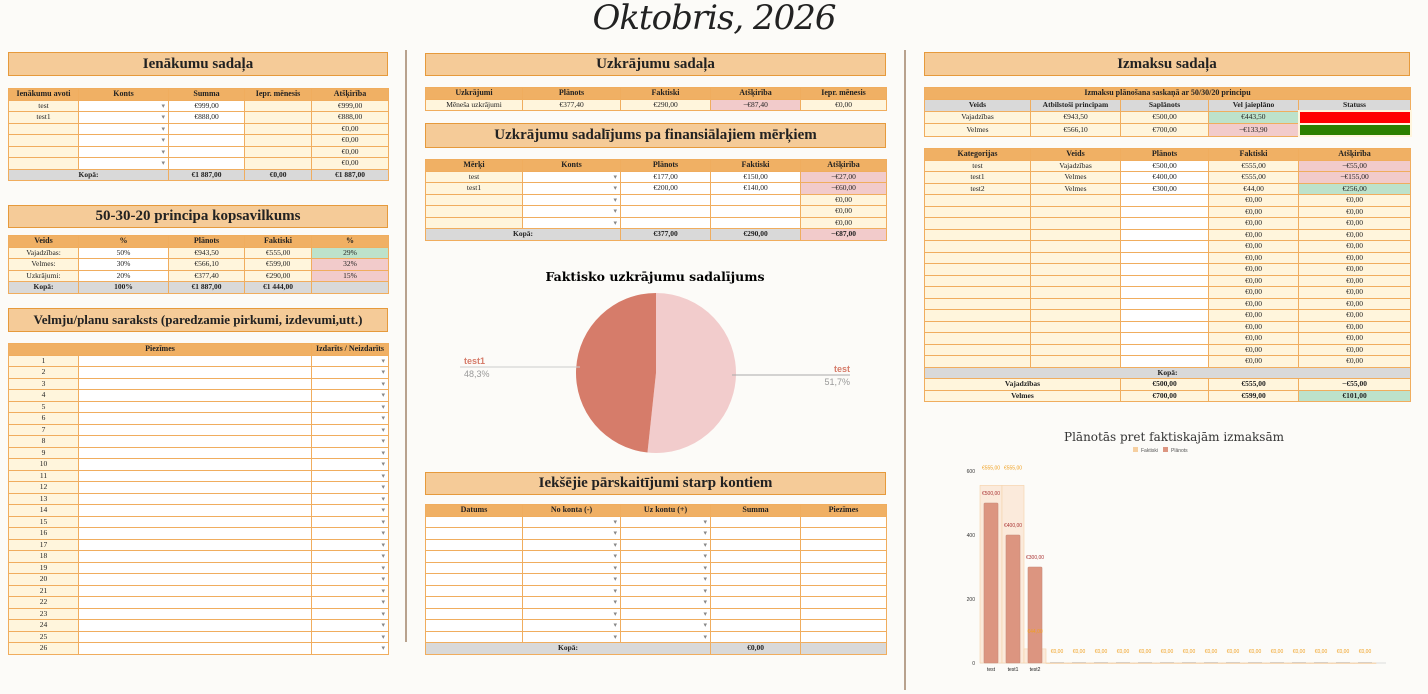 The height and width of the screenshot is (694, 1428). What do you see at coordinates (1164, 165) in the screenshot?
I see `input-cell: €500,00` at bounding box center [1164, 165].